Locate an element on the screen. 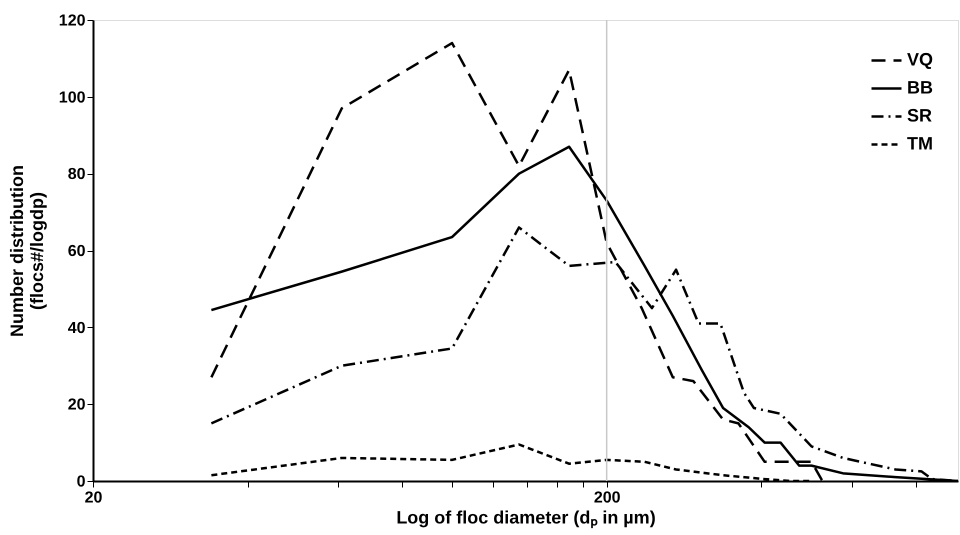  x-tick-label: 200 is located at coordinates (607, 498).